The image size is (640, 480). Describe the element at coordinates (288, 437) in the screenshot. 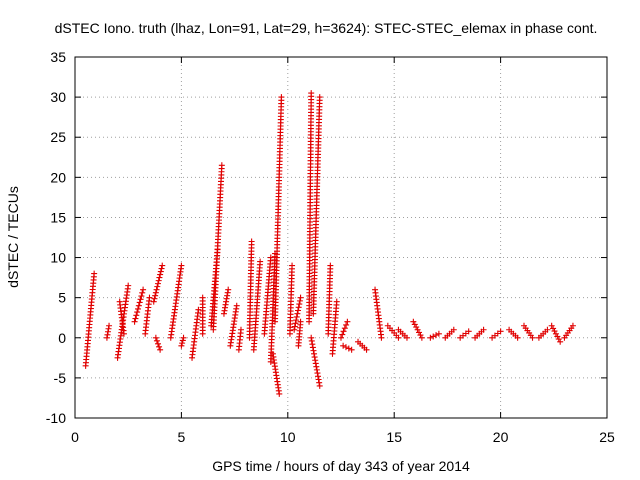

I see `x-tick-label: 10` at that location.